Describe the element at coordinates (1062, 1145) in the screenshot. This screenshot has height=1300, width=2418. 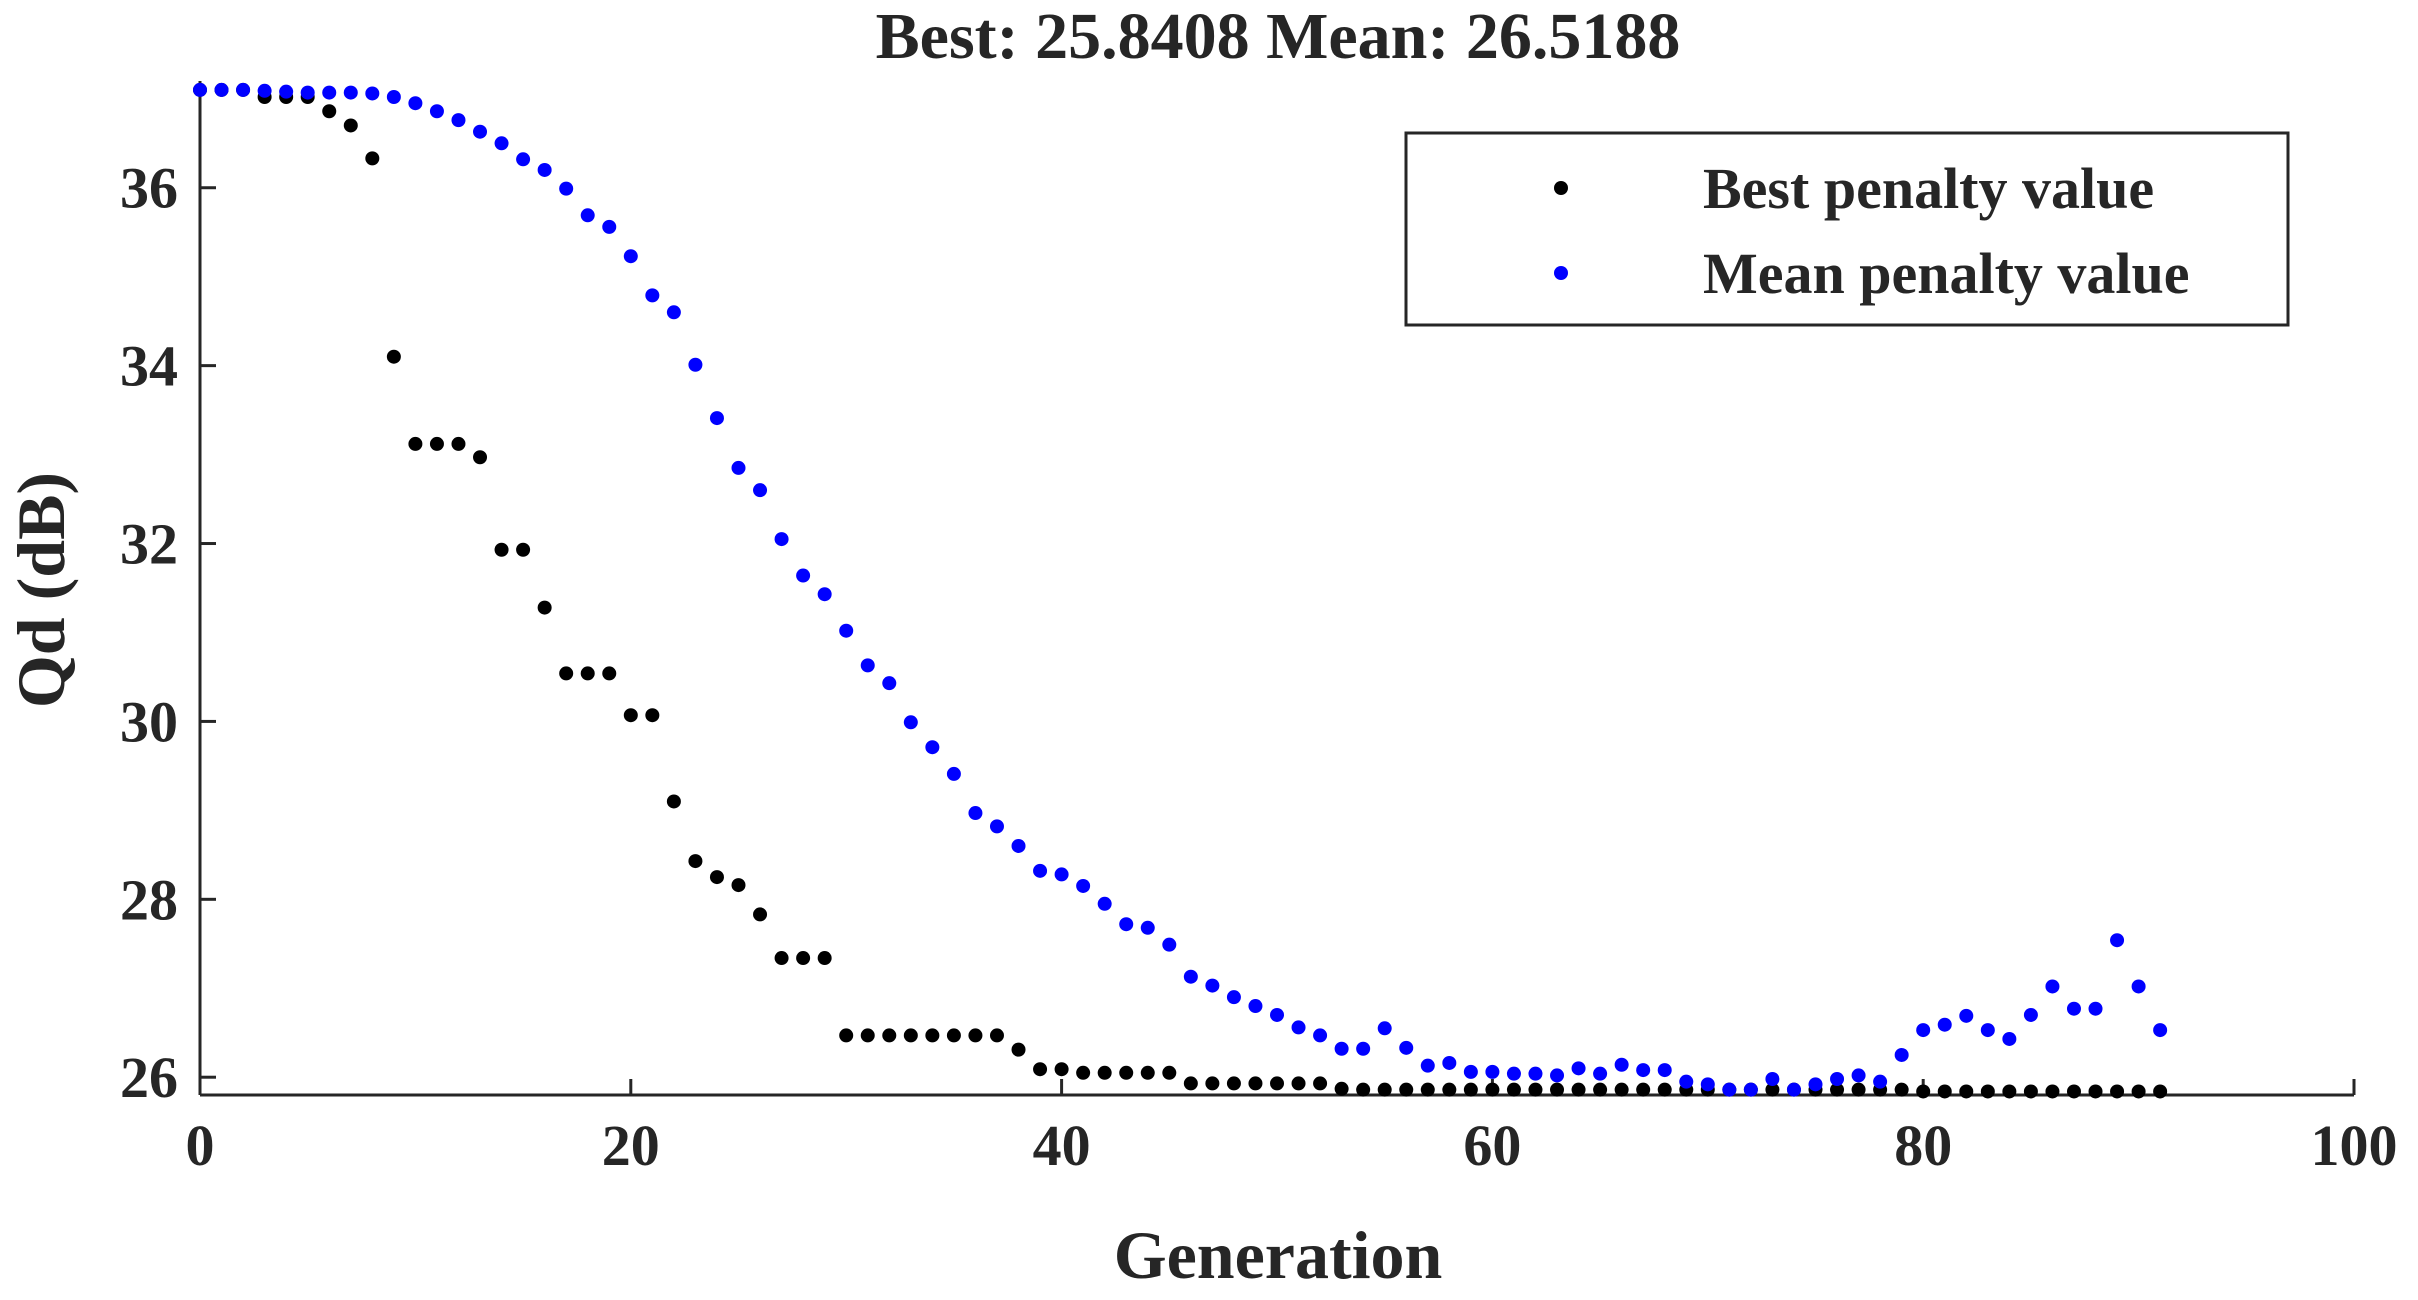
I see `x-tick-label: 40` at that location.